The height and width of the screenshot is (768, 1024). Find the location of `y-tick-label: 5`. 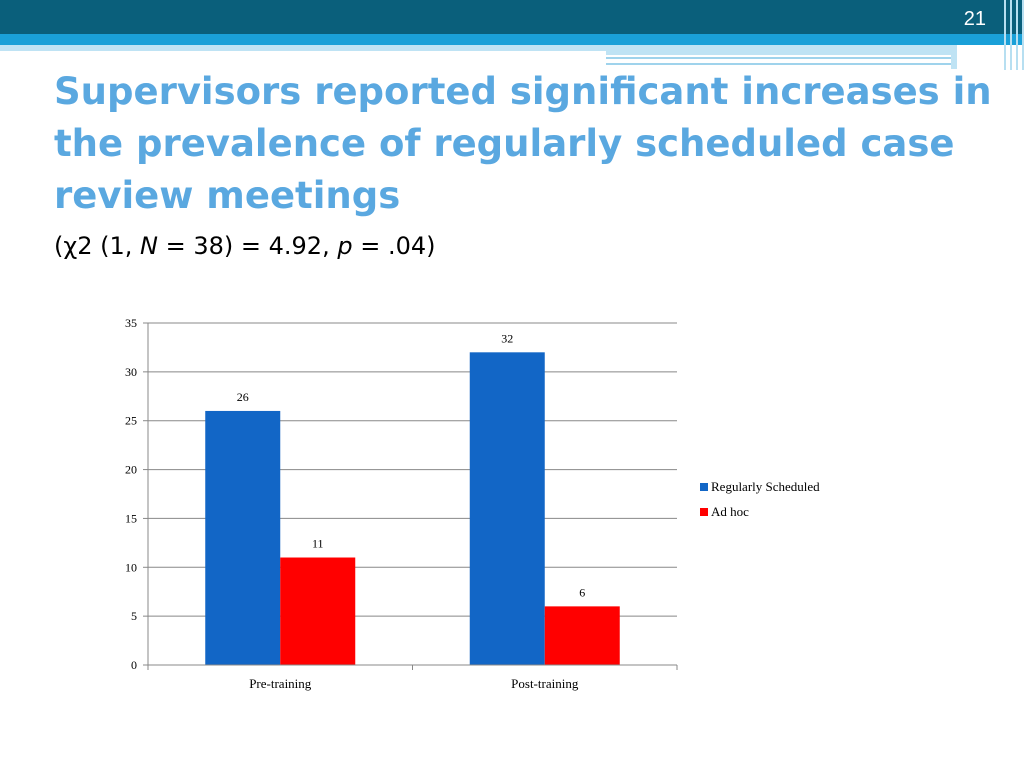

y-tick-label: 5 is located at coordinates (134, 616).